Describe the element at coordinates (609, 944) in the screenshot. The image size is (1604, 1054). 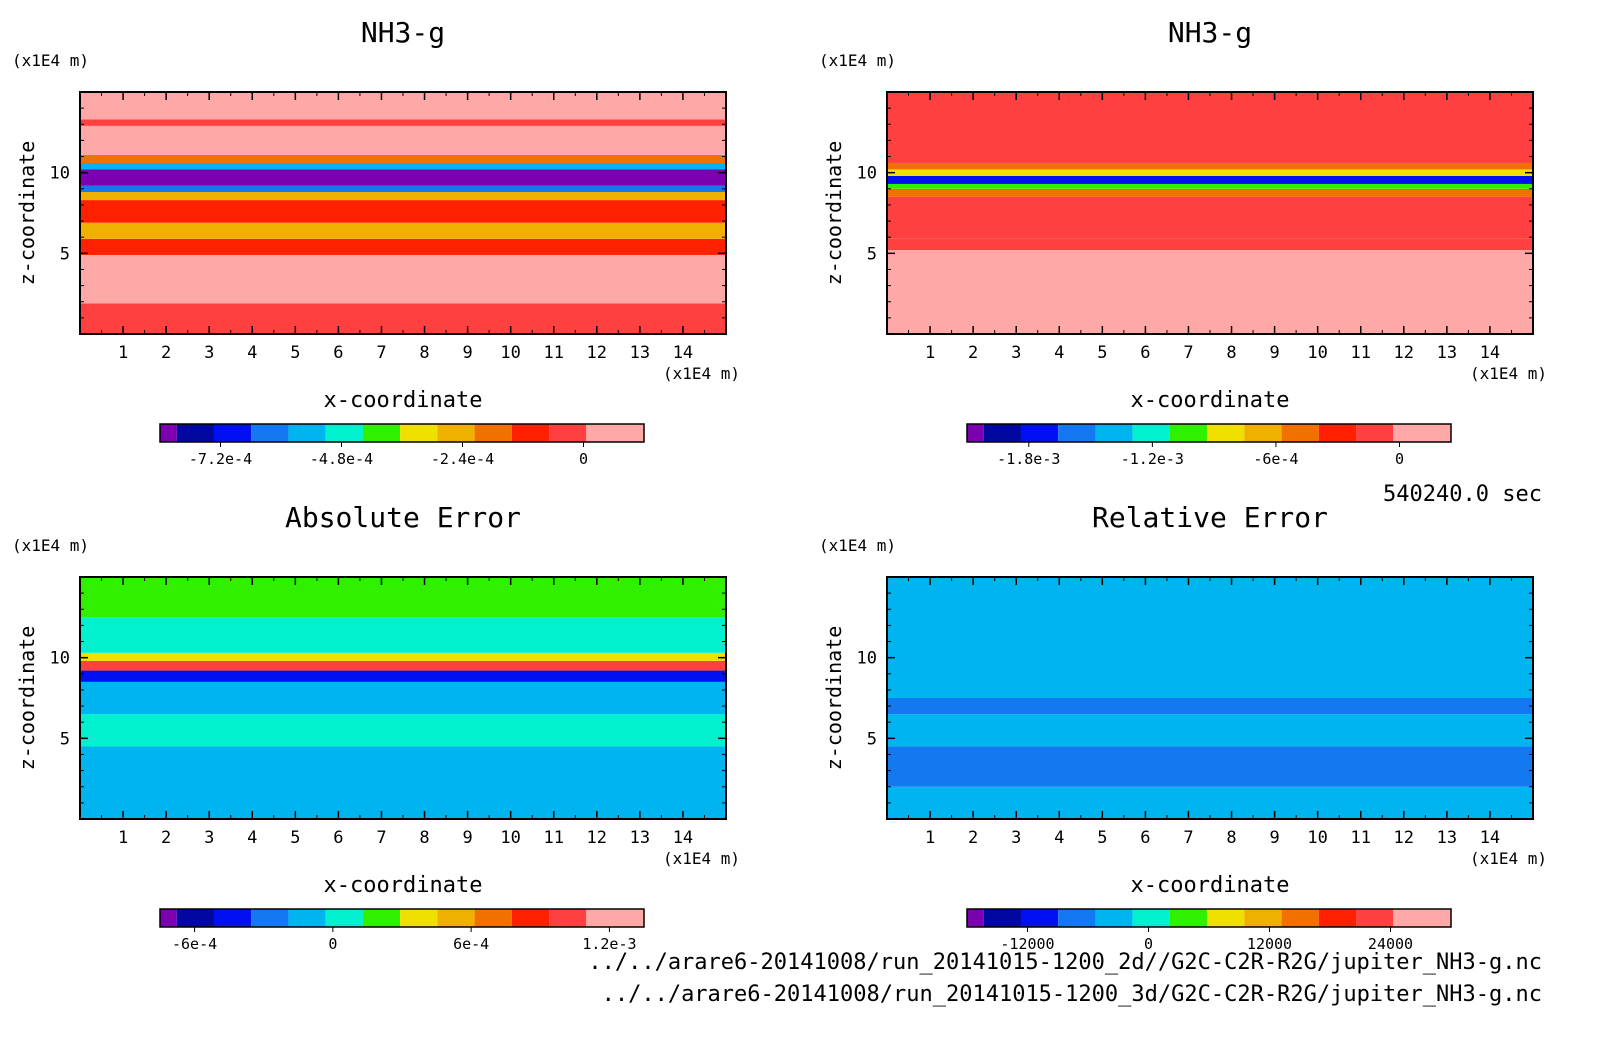
I see `colorbar-tick-label: 1.2e-3` at that location.